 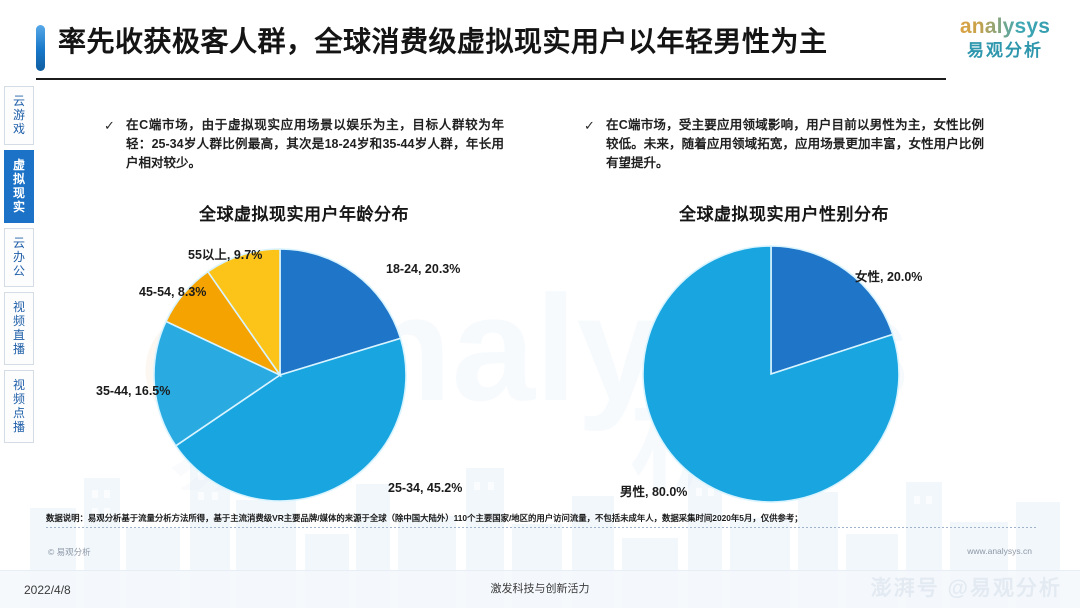 I want to click on brand-name-cn: 易观分析, so click(x=1005, y=50).